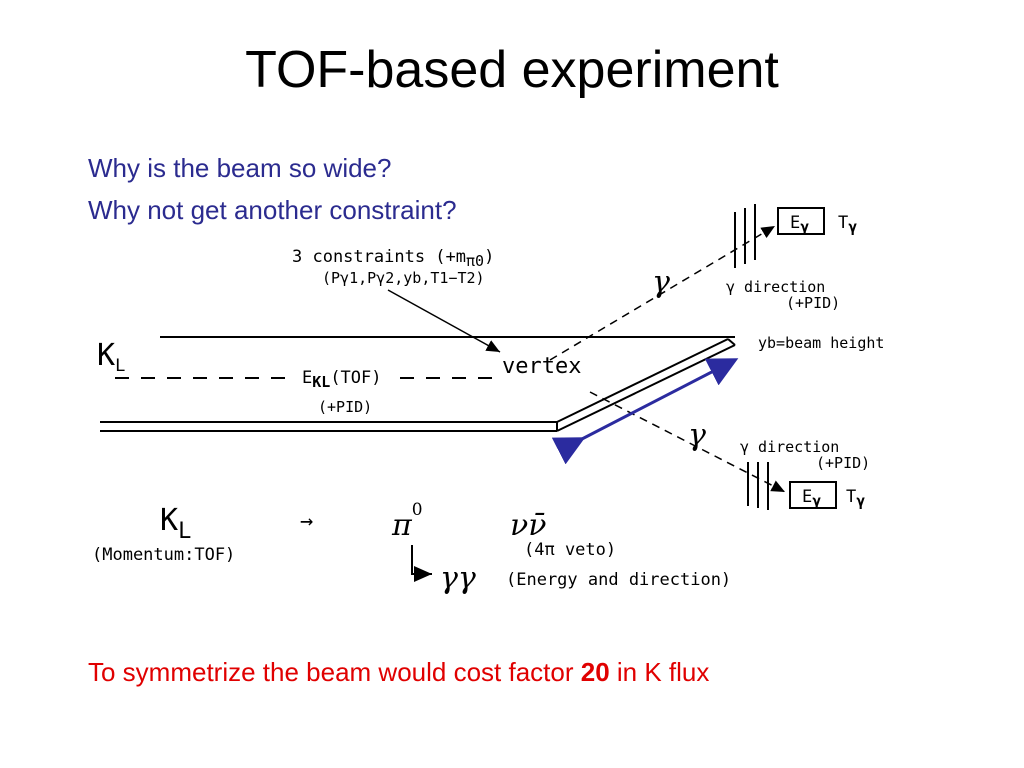  Describe the element at coordinates (799, 224) in the screenshot. I see `top-e-label: Eγ` at that location.